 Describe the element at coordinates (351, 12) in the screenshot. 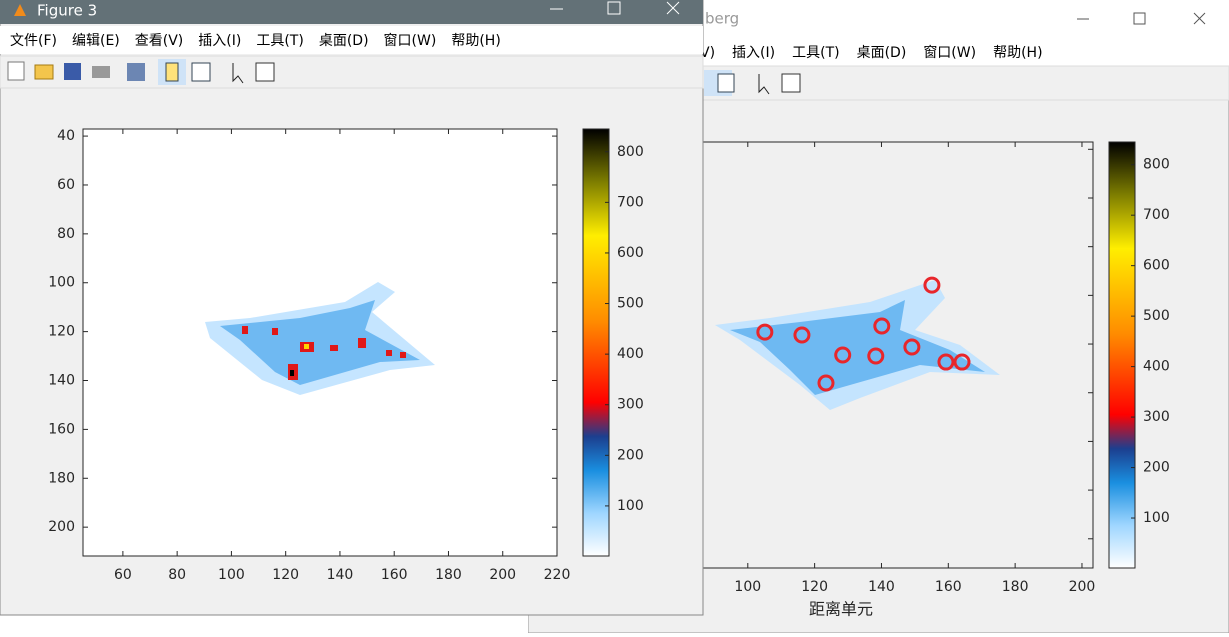

I see `title-bar` at that location.